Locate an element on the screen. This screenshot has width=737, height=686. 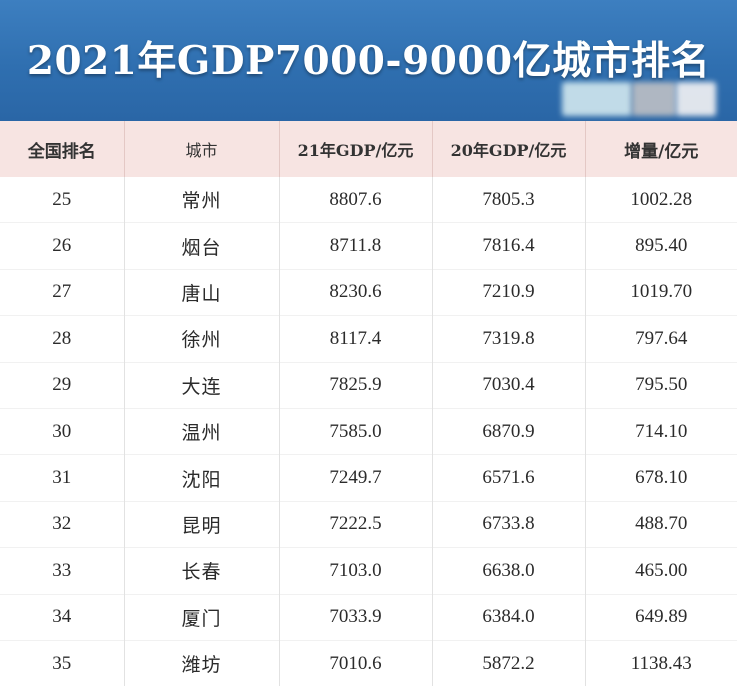
city-cell: 昆明 is located at coordinates (201, 524).